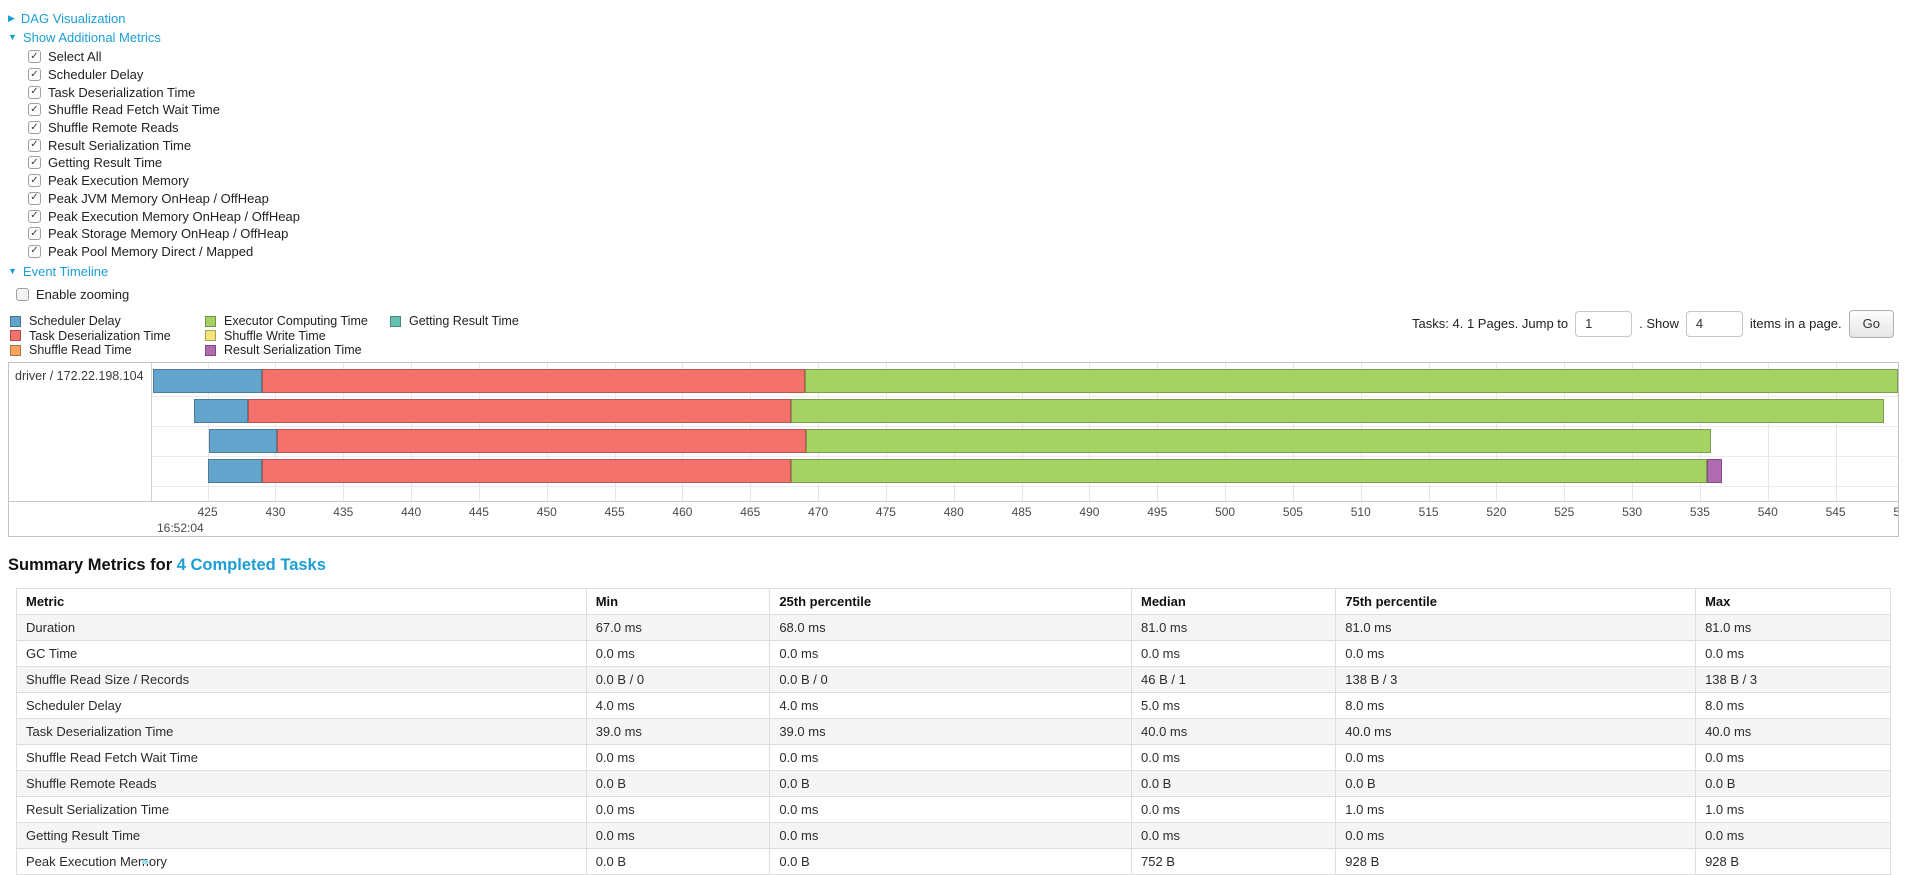  I want to click on summary-metric-name: GC Time, so click(301, 653).